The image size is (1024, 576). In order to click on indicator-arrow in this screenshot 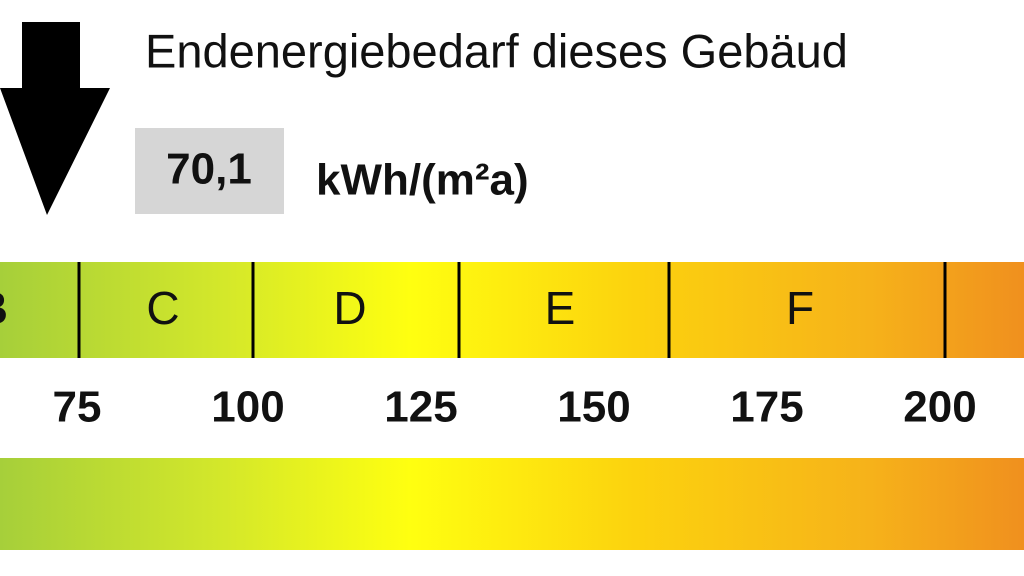, I will do `click(55, 118)`.